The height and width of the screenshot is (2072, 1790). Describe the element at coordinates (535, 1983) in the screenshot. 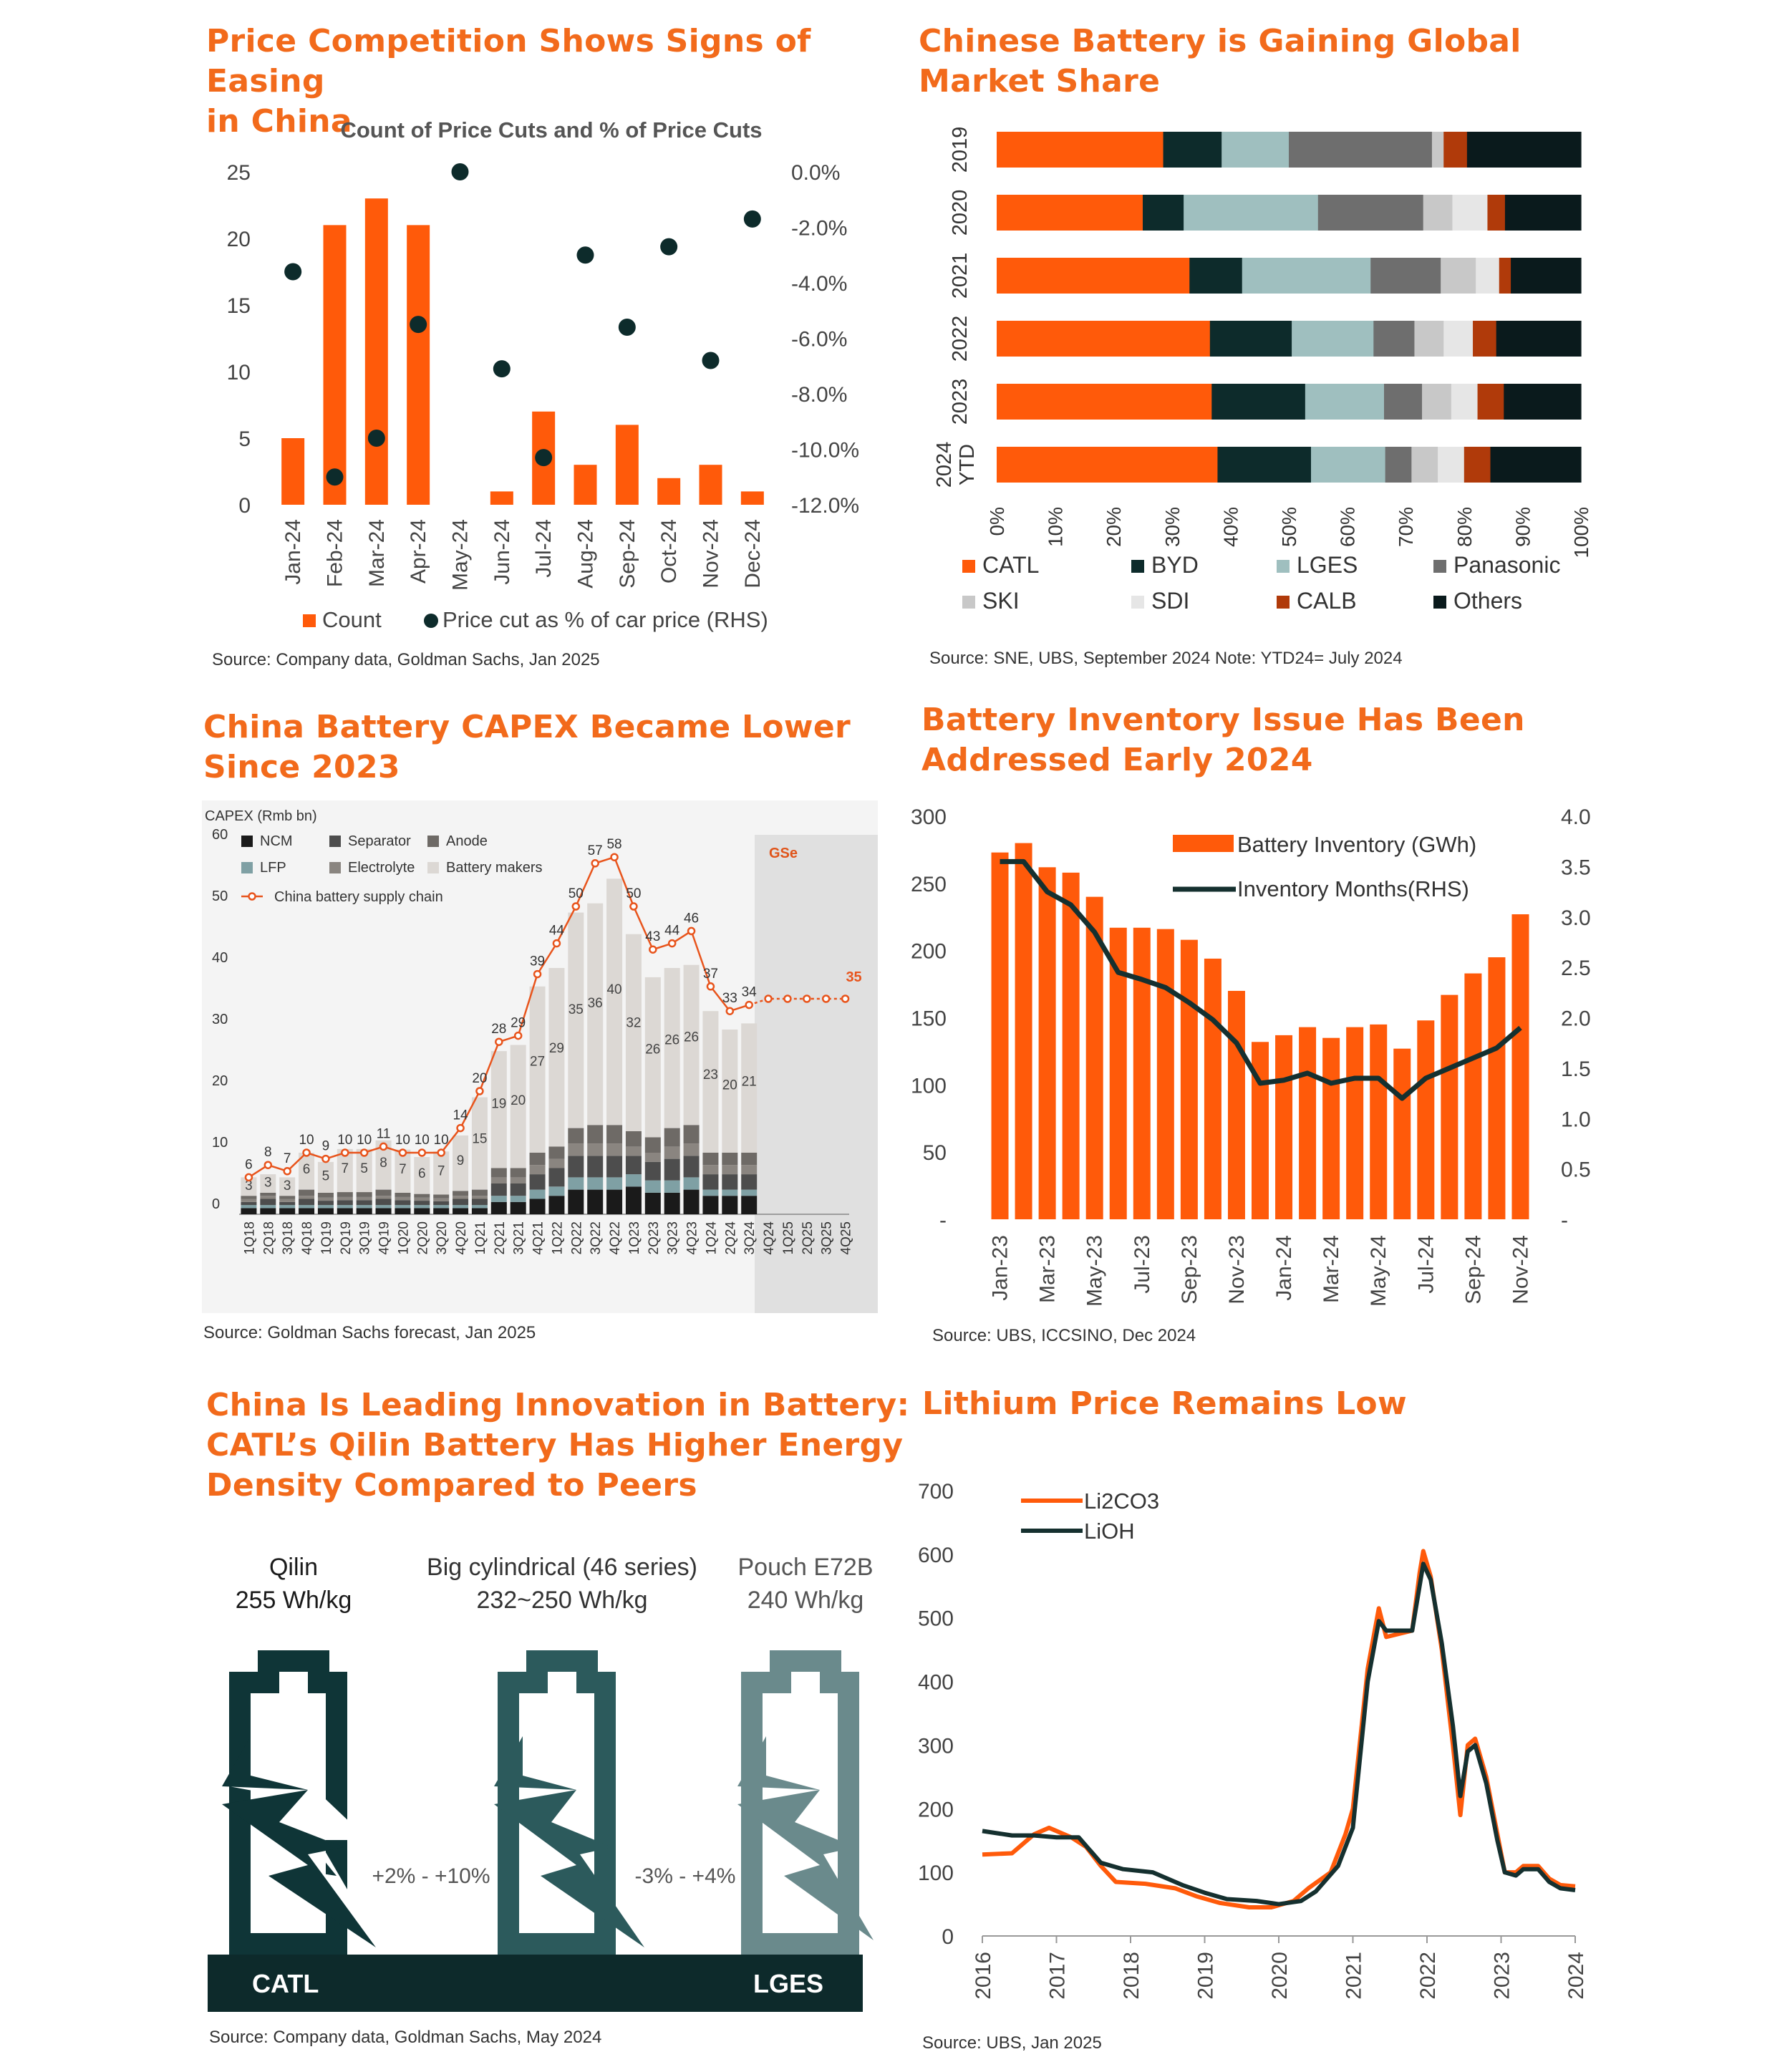

I see `comparison-bar` at that location.